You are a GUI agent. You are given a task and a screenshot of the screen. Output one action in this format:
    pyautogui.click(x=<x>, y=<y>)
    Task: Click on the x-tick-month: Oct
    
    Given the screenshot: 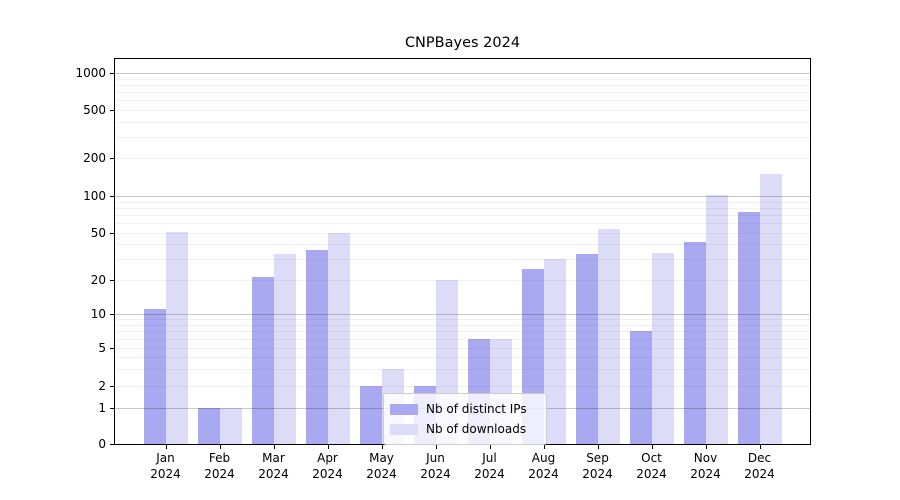 What is the action you would take?
    pyautogui.click(x=651, y=458)
    